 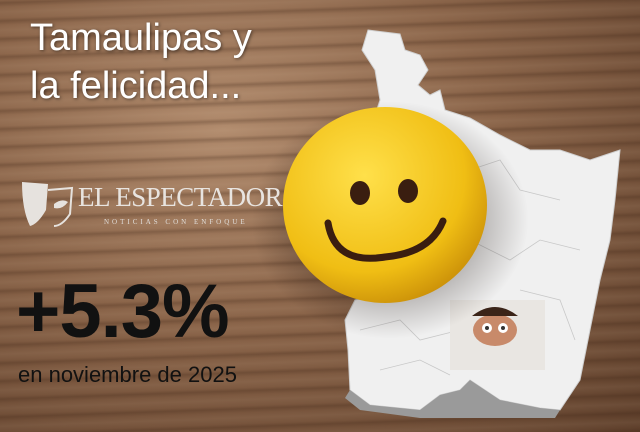 I want to click on smiley-face-icon, so click(x=385, y=205).